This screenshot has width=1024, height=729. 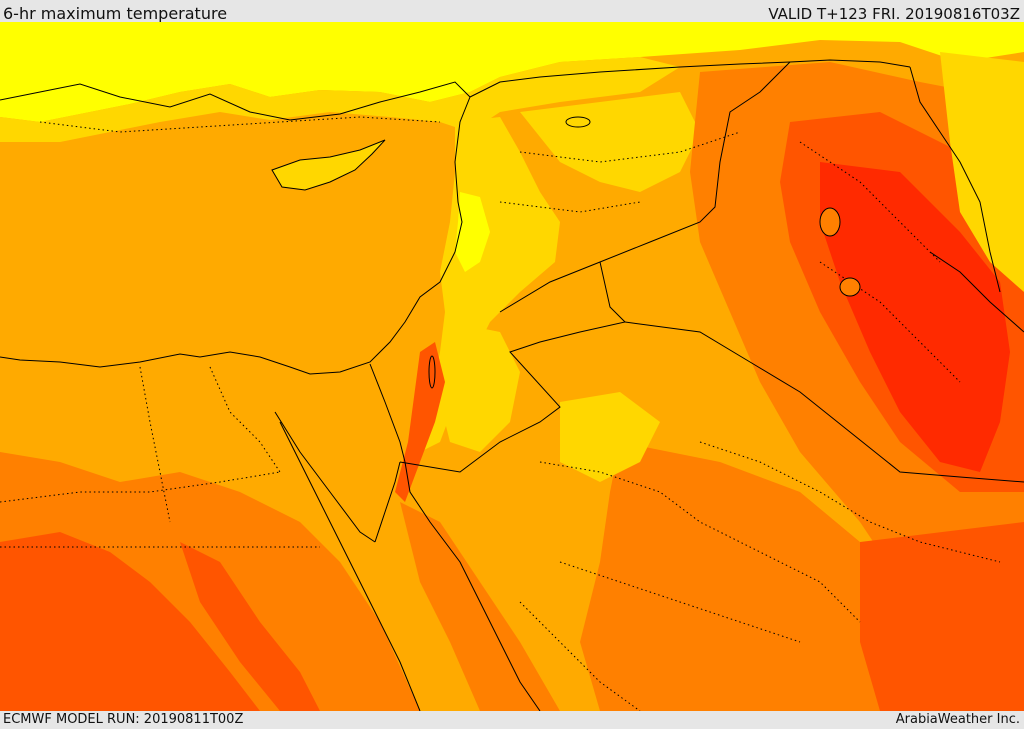 I want to click on lake-assad, so click(x=578, y=122).